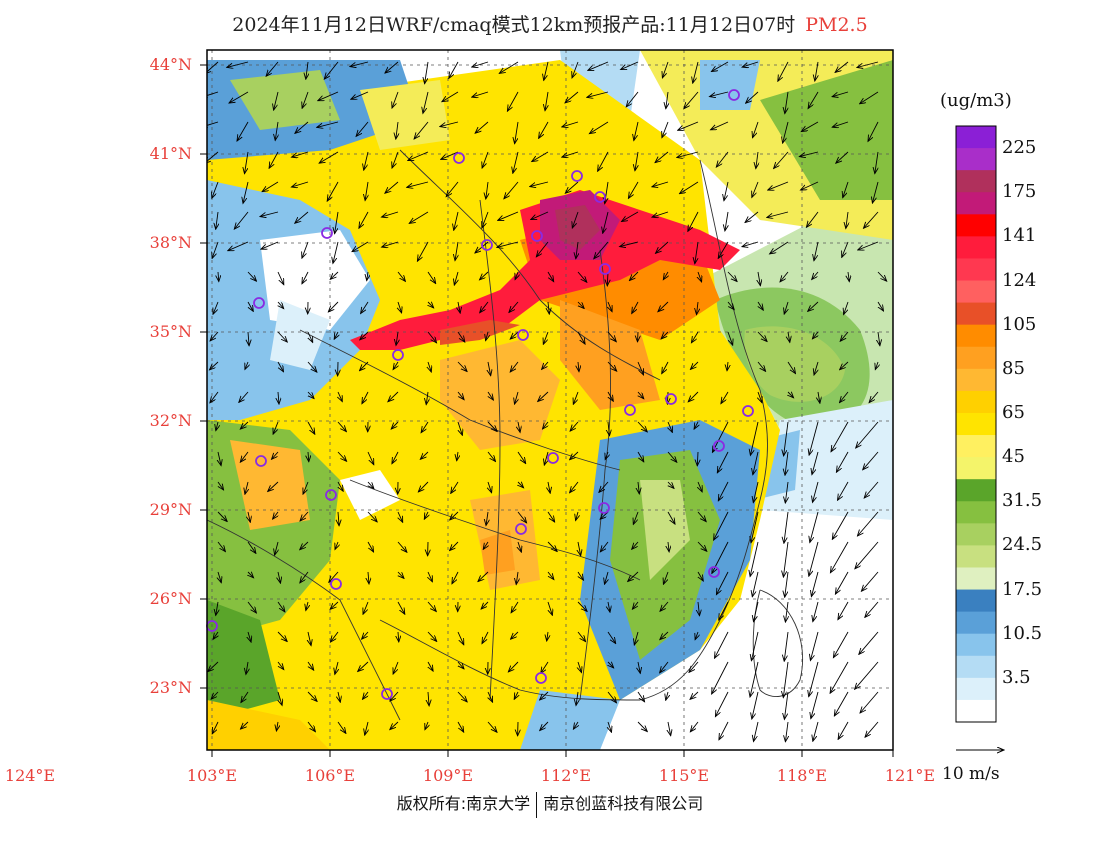  What do you see at coordinates (1022, 589) in the screenshot?
I see `colorbar-label: 17.5` at bounding box center [1022, 589].